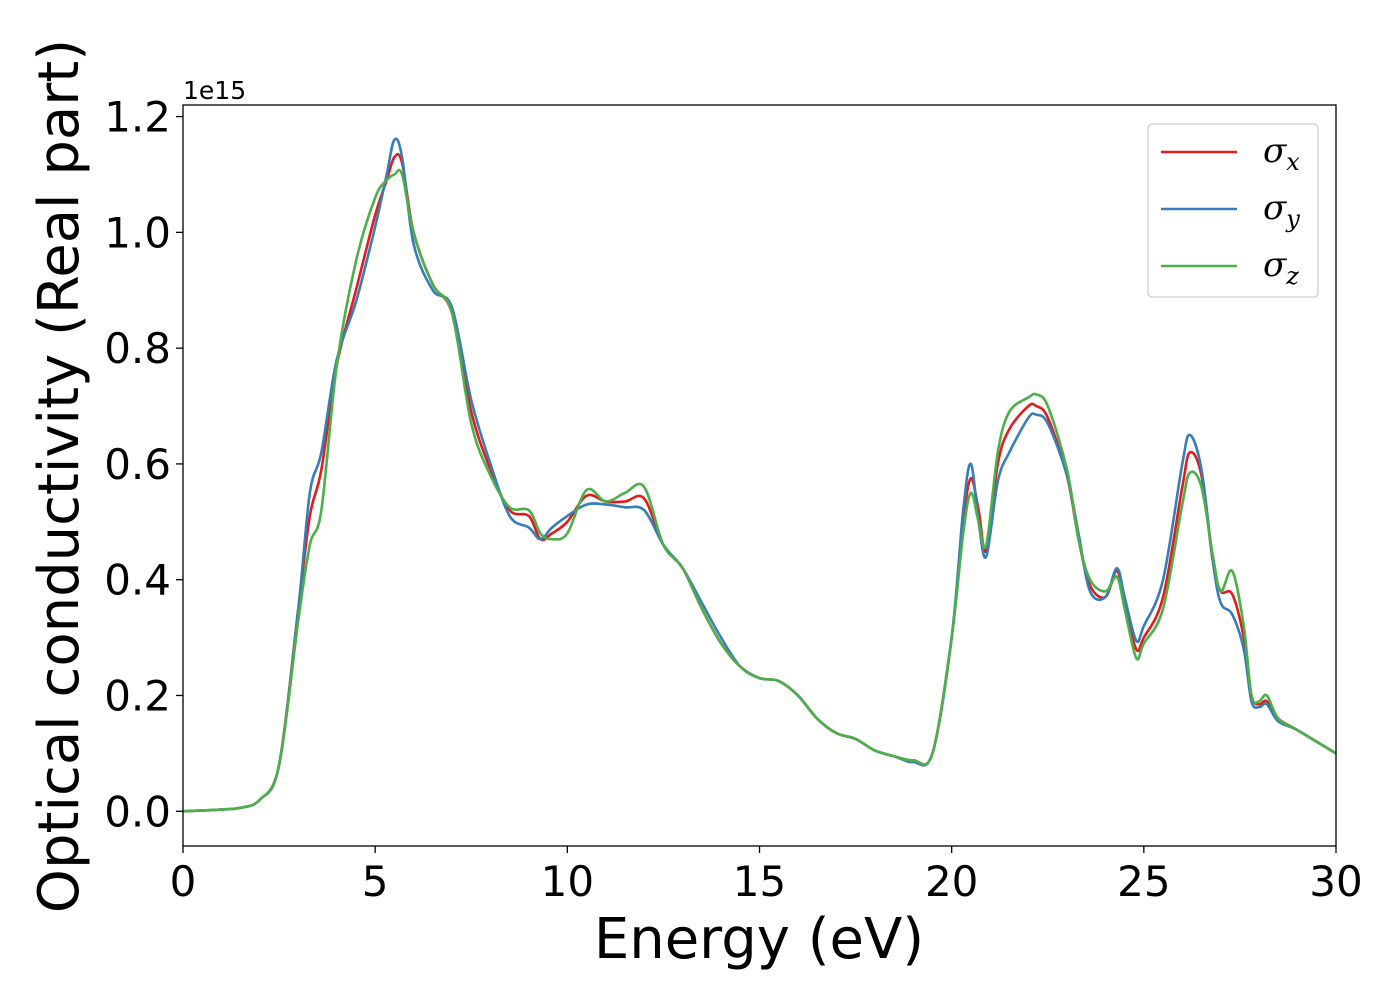 The height and width of the screenshot is (1000, 1400). I want to click on x-tick-label: 10, so click(567, 881).